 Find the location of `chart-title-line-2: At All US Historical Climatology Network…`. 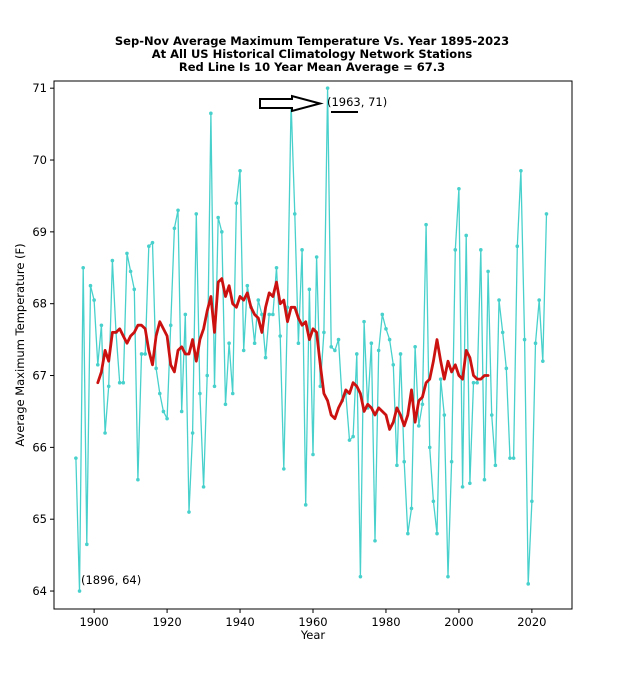

chart-title-line-2: At All US Historical Climatology Network… is located at coordinates (312, 54).